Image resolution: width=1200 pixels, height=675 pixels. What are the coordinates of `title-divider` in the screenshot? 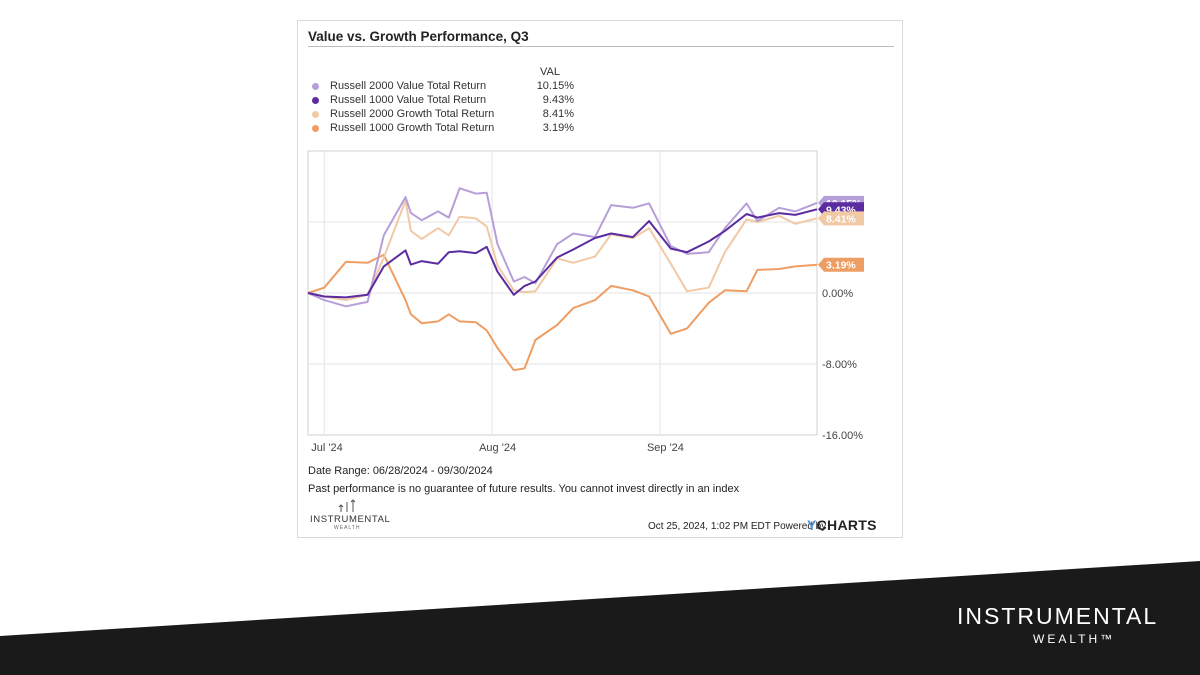 It's located at (601, 46).